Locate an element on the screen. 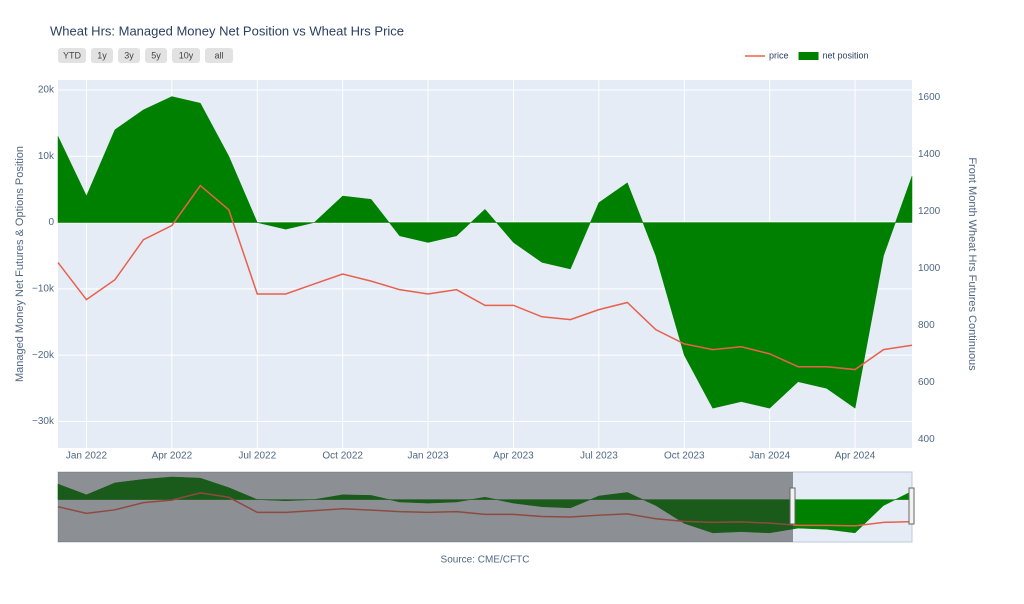  slider-mask is located at coordinates (425, 507).